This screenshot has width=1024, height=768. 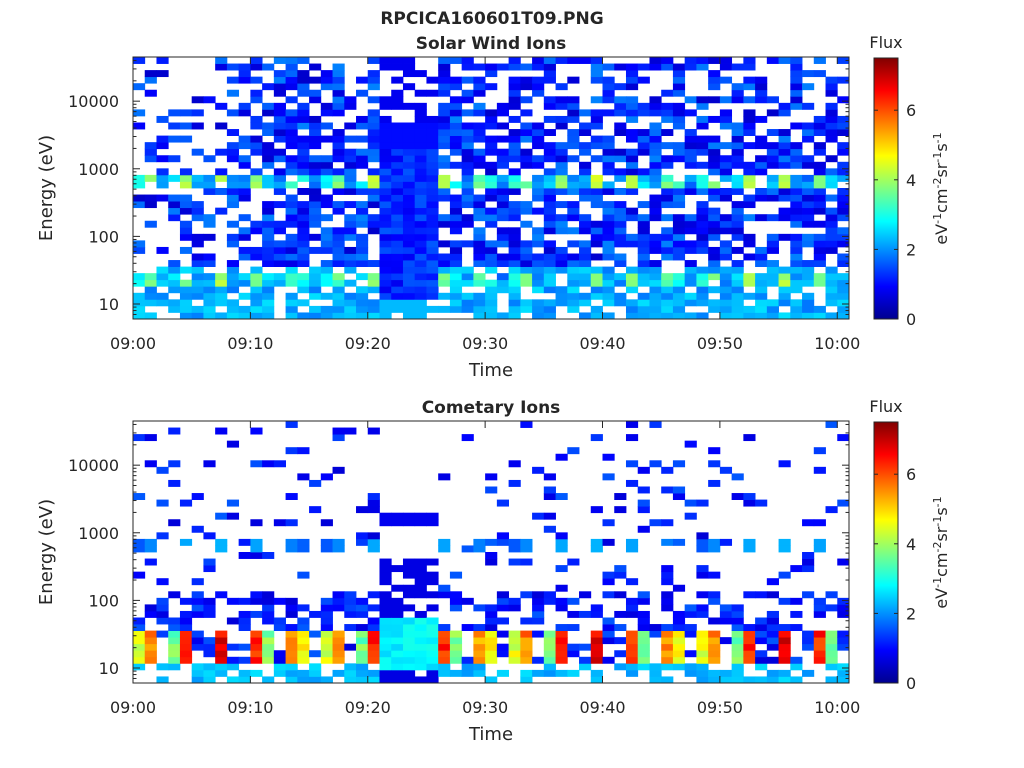 What do you see at coordinates (103, 600) in the screenshot?
I see `y-tick-label: 100` at bounding box center [103, 600].